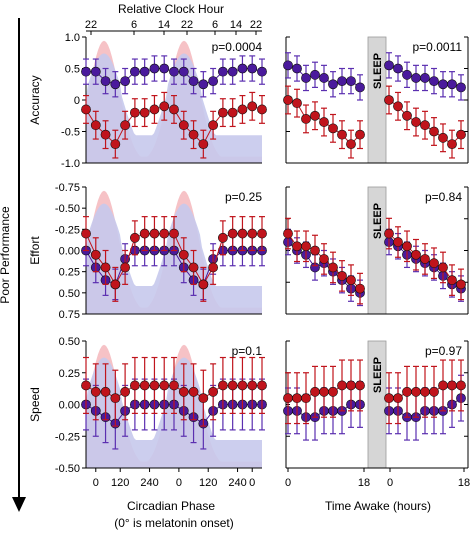 The width and height of the screenshot is (474, 535). What do you see at coordinates (67, 230) in the screenshot?
I see `y-tick-label: -0.25` at bounding box center [67, 230].